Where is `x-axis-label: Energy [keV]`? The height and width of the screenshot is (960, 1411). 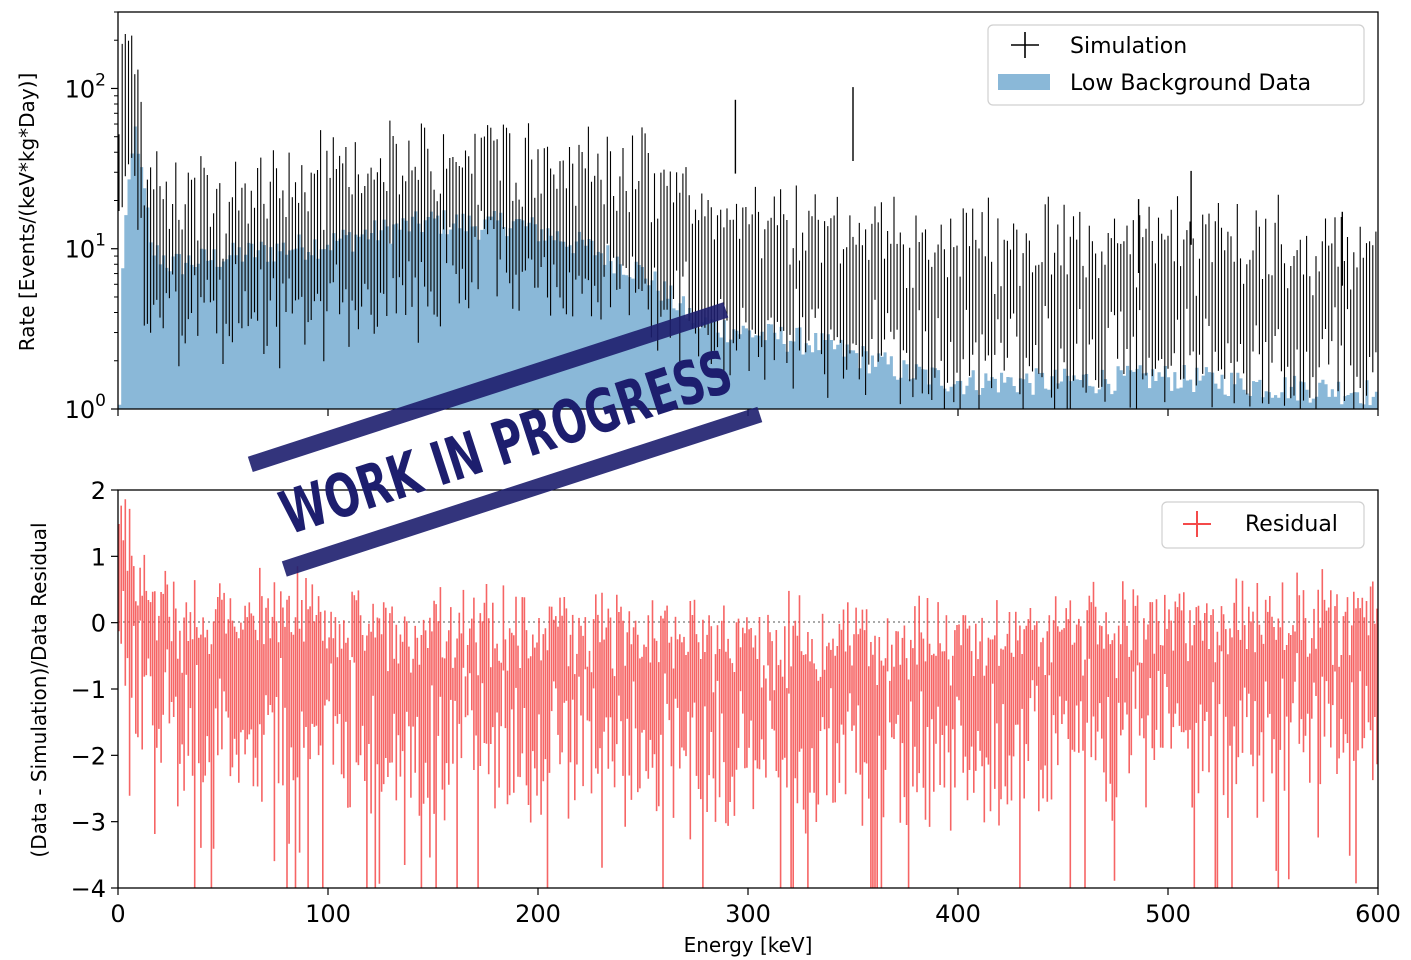 x-axis-label: Energy [keV] is located at coordinates (748, 945).